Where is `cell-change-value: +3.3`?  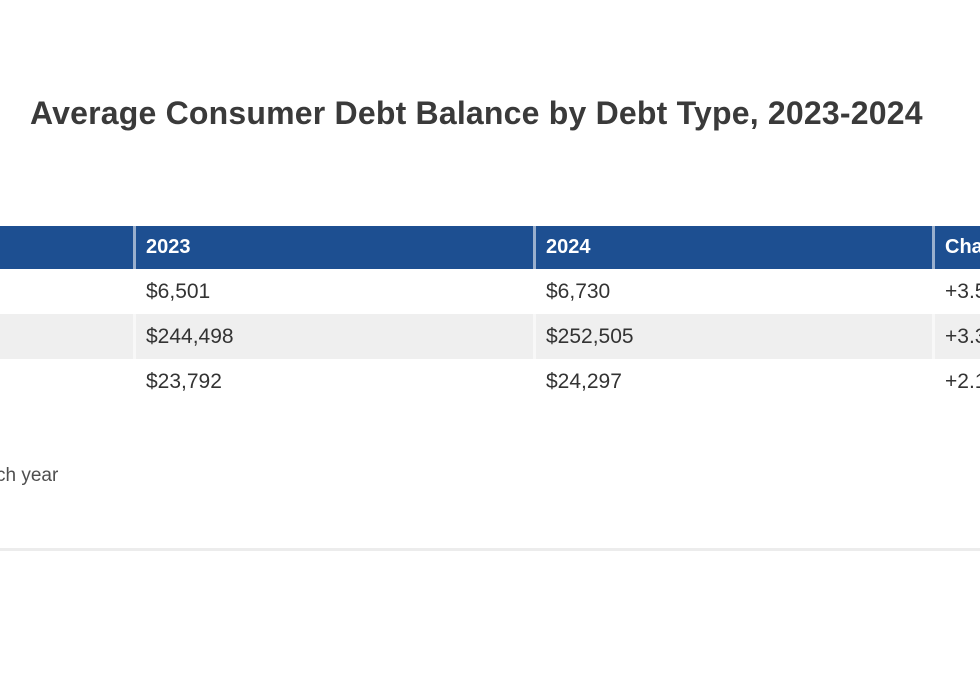
cell-change-value: +3.3 is located at coordinates (956, 336).